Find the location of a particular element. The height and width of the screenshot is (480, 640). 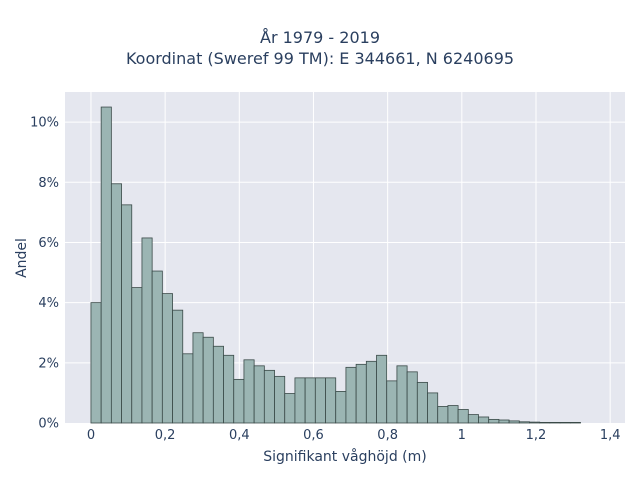

y-tick-label: 8% is located at coordinates (48, 183).